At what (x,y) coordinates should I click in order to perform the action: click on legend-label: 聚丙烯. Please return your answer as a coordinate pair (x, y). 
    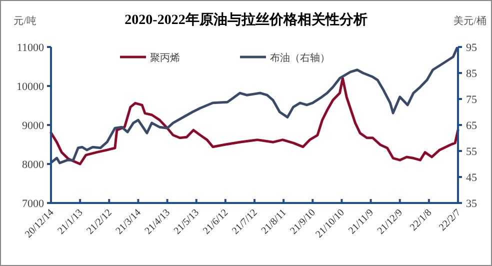
    Looking at the image, I should click on (165, 58).